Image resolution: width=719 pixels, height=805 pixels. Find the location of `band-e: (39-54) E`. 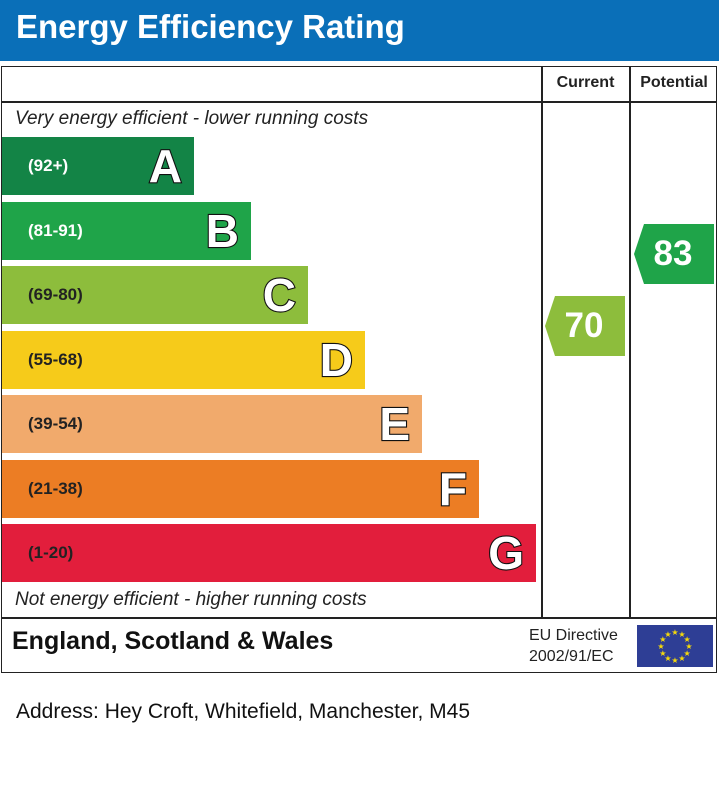

band-e: (39-54) E is located at coordinates (212, 424).